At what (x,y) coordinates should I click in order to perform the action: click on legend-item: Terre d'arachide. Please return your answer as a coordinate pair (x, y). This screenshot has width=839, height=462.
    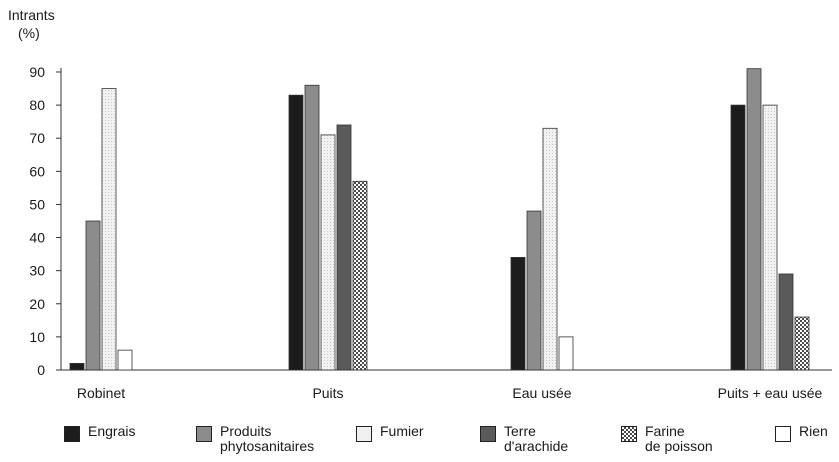
    Looking at the image, I should click on (524, 439).